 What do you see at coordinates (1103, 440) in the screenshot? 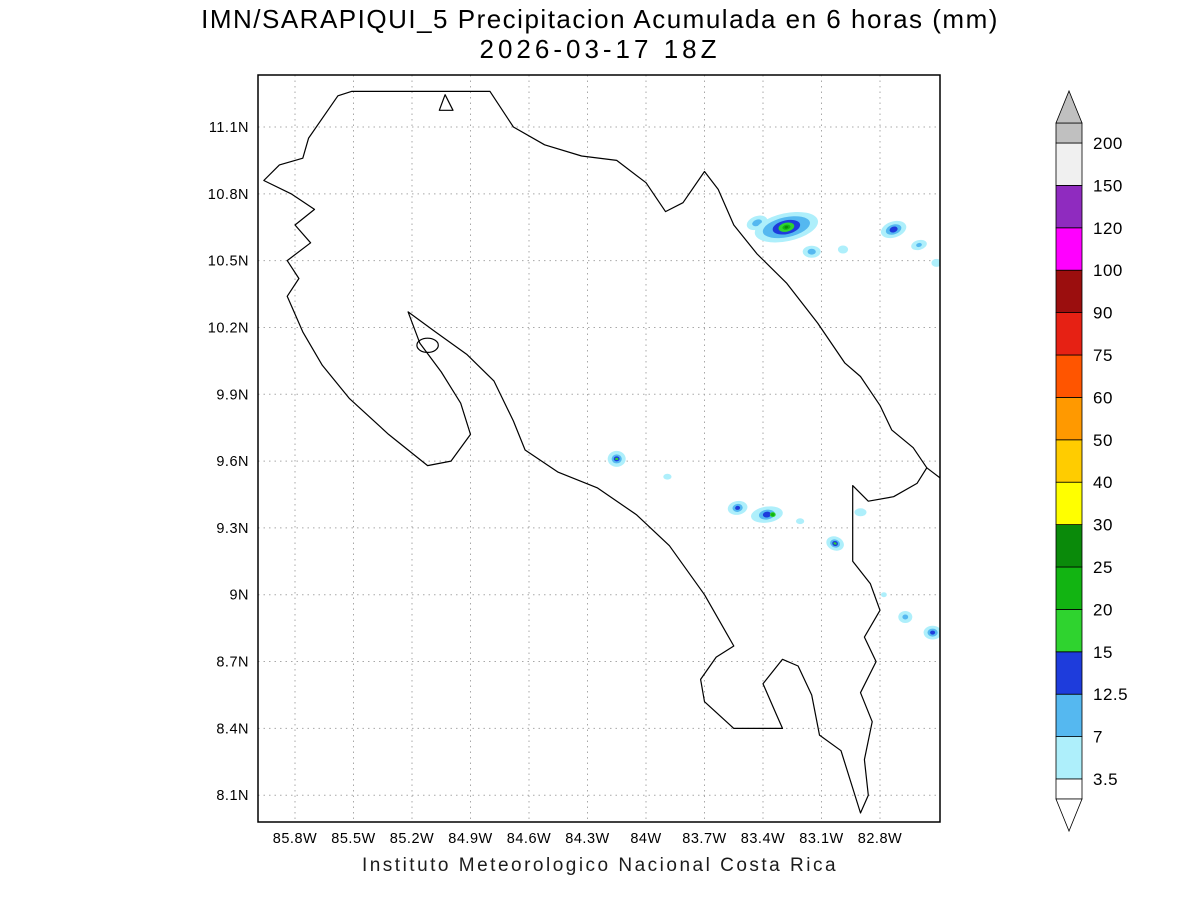
I see `colorbar-level-label: 50` at bounding box center [1103, 440].